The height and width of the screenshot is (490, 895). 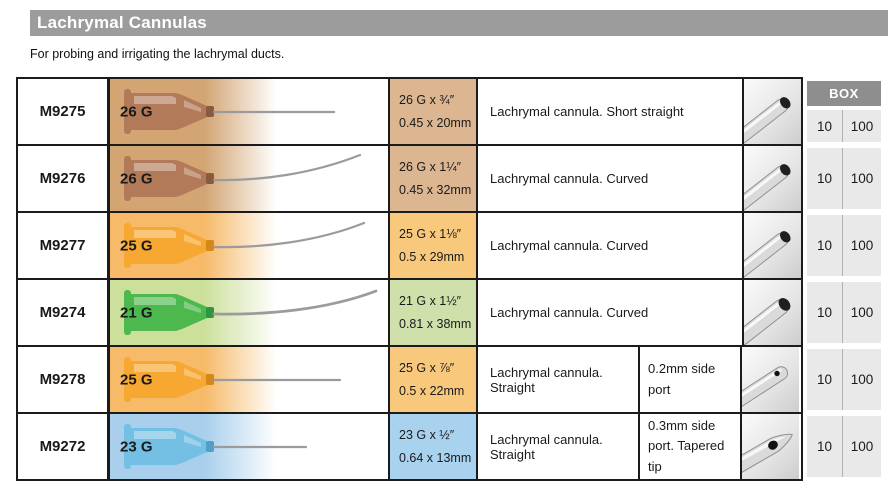 I want to click on ref-code: M9275, so click(x=62, y=111).